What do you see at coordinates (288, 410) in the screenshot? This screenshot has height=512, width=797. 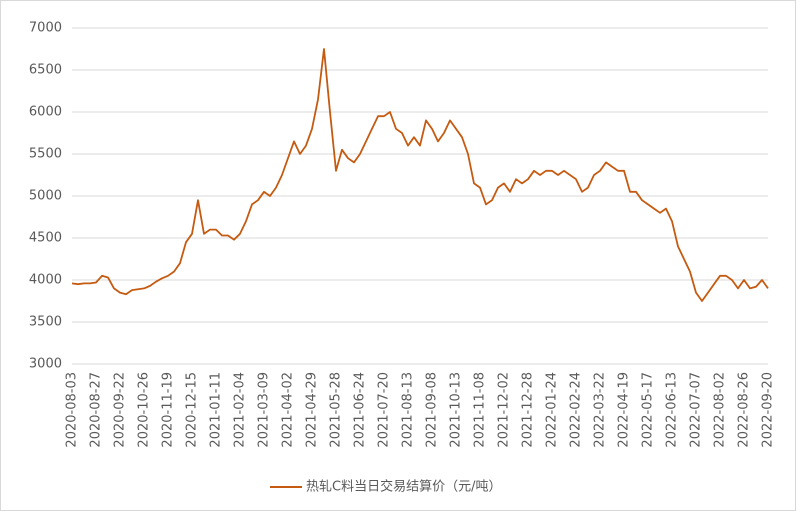 I see `x-tick-label: 2021-04-02` at bounding box center [288, 410].